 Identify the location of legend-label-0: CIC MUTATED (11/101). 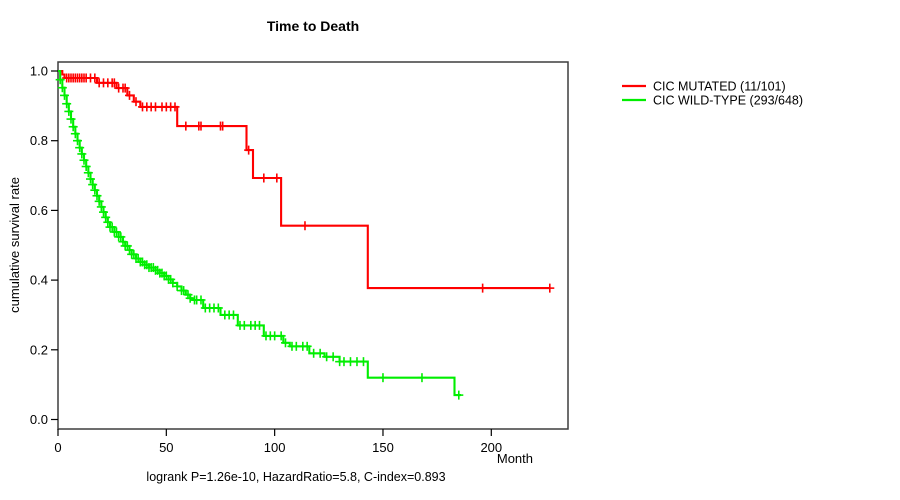
(719, 87).